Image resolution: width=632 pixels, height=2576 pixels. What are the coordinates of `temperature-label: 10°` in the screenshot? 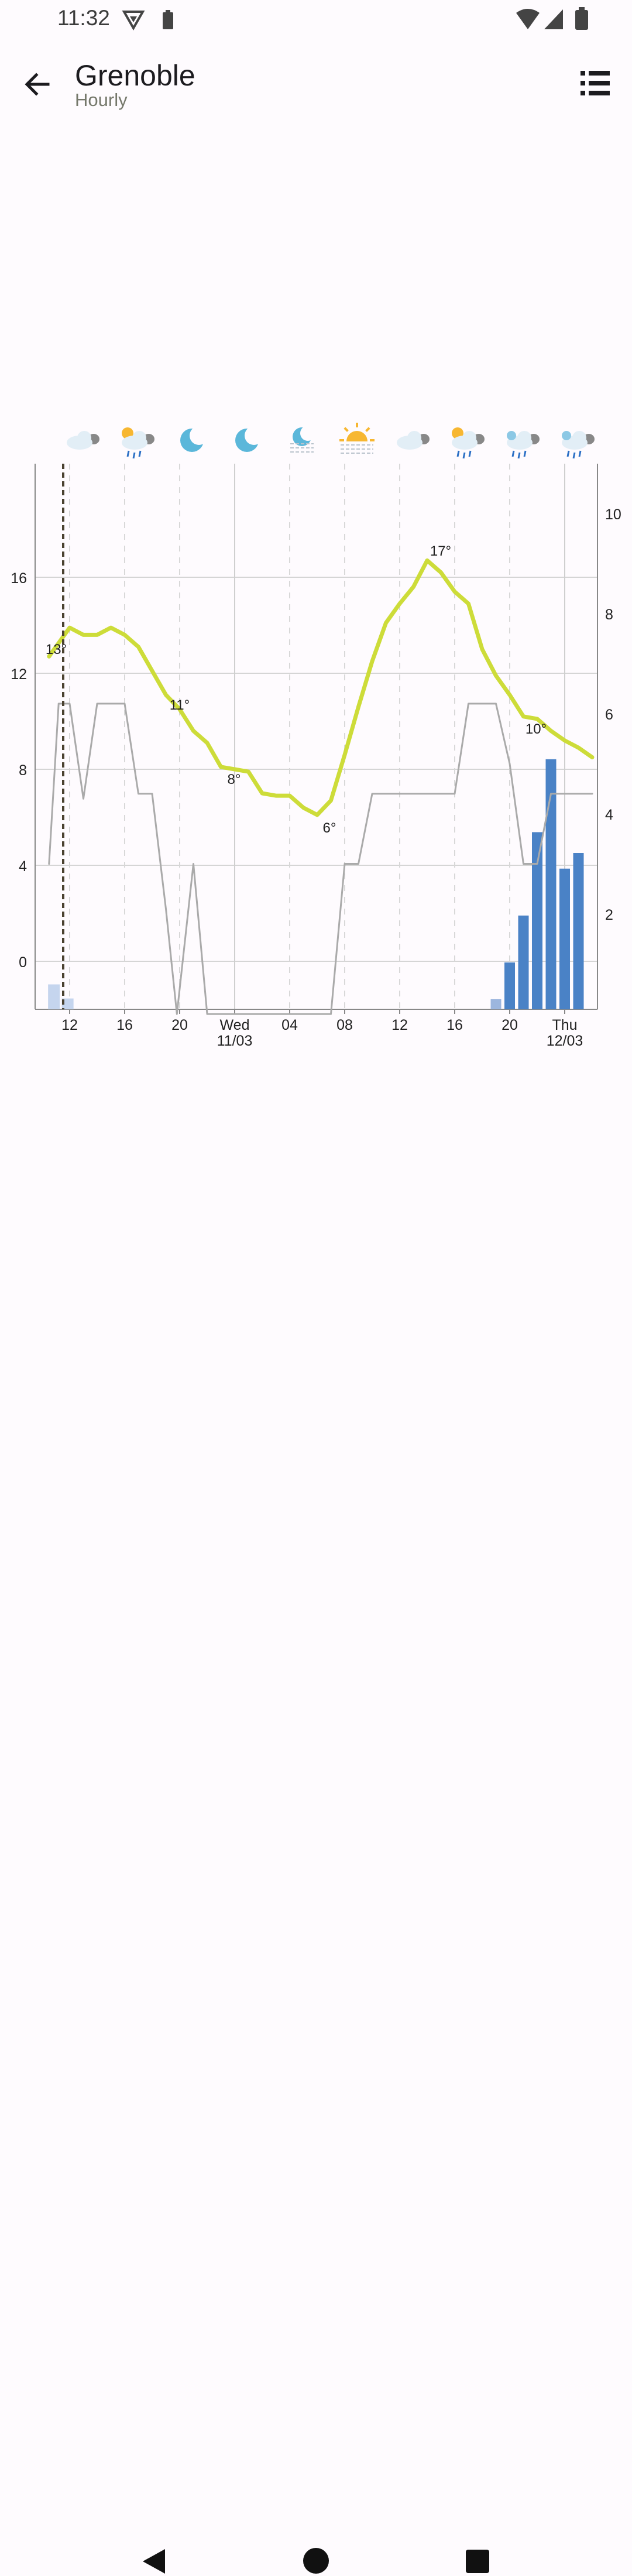 It's located at (536, 729).